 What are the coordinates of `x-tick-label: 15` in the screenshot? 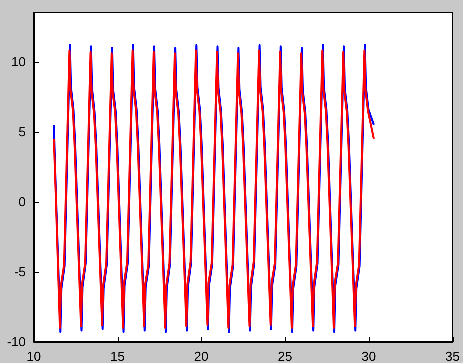 It's located at (117, 356).